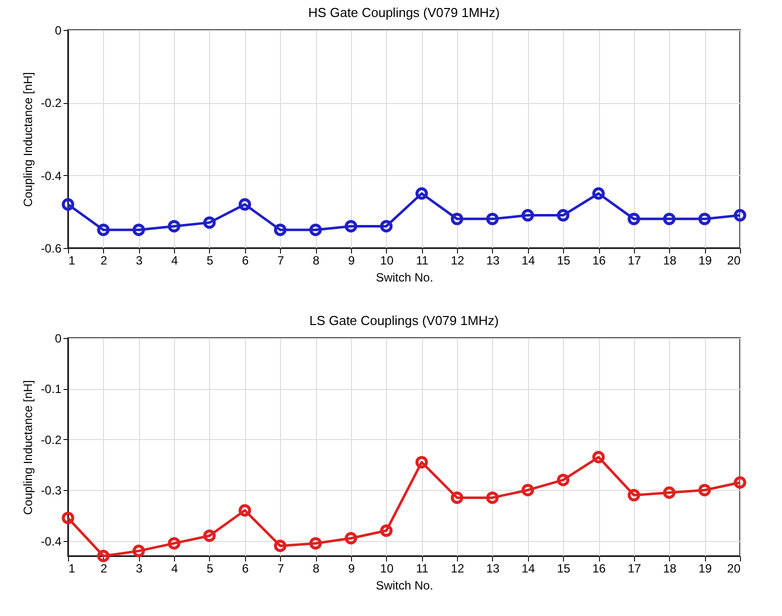 This screenshot has height=616, width=782. Describe the element at coordinates (51, 491) in the screenshot. I see `y-tick-label: -0.3` at that location.